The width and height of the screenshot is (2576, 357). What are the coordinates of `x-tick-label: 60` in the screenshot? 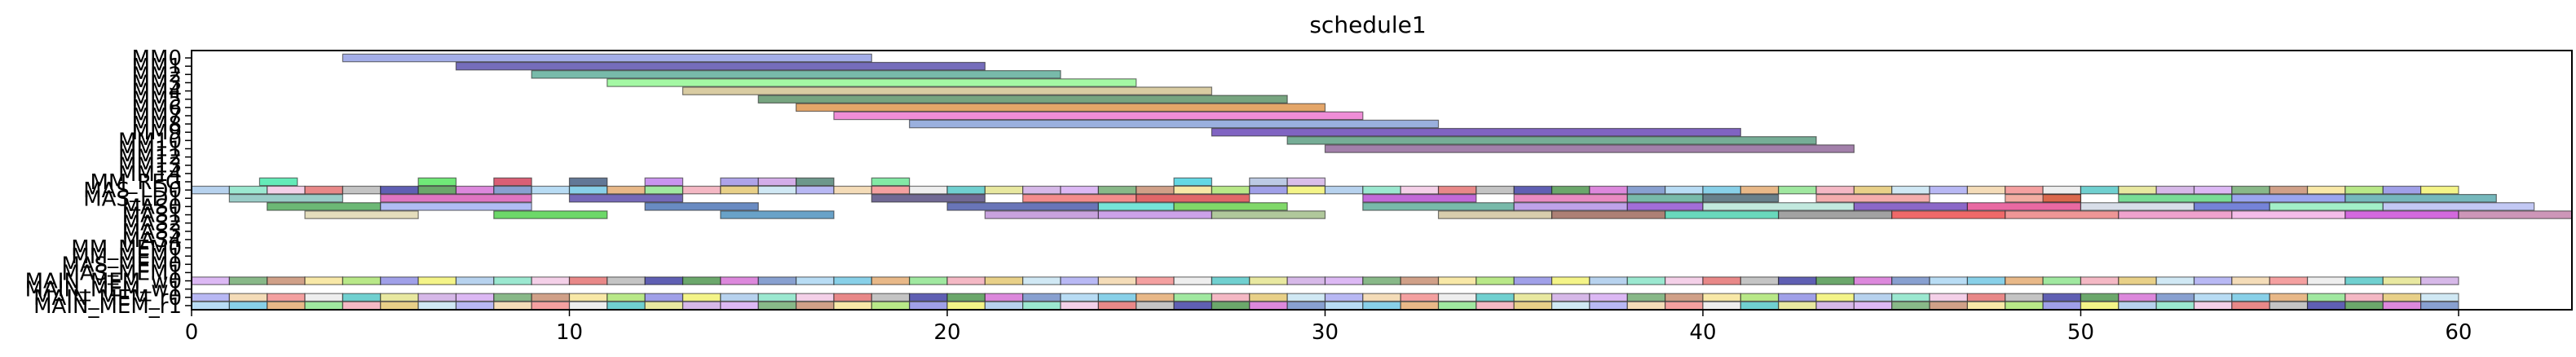 It's located at (2458, 333).